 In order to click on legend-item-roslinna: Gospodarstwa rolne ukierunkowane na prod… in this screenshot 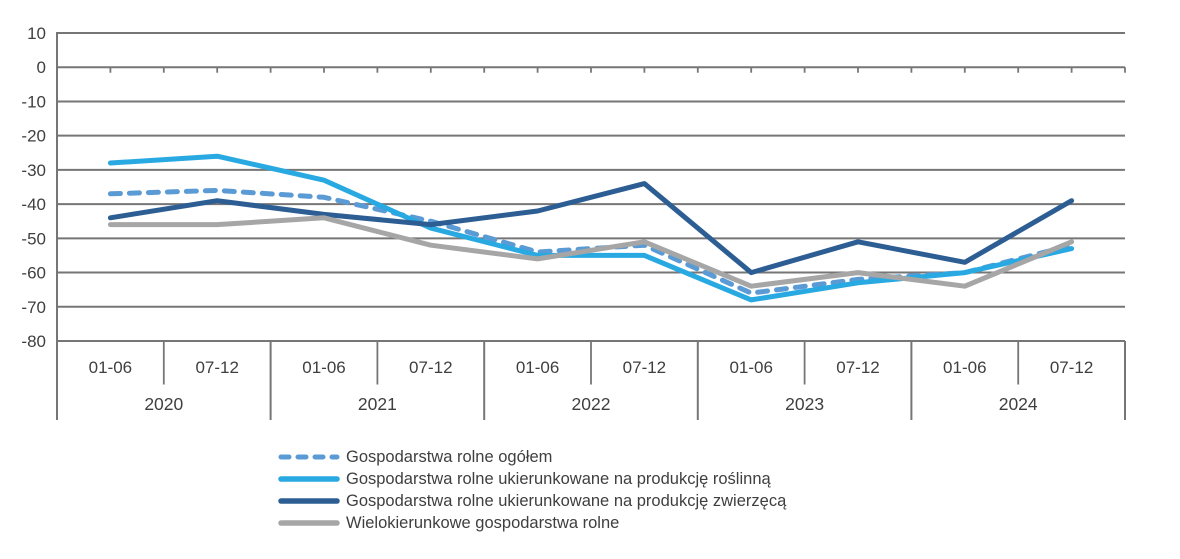, I will do `click(531, 479)`.